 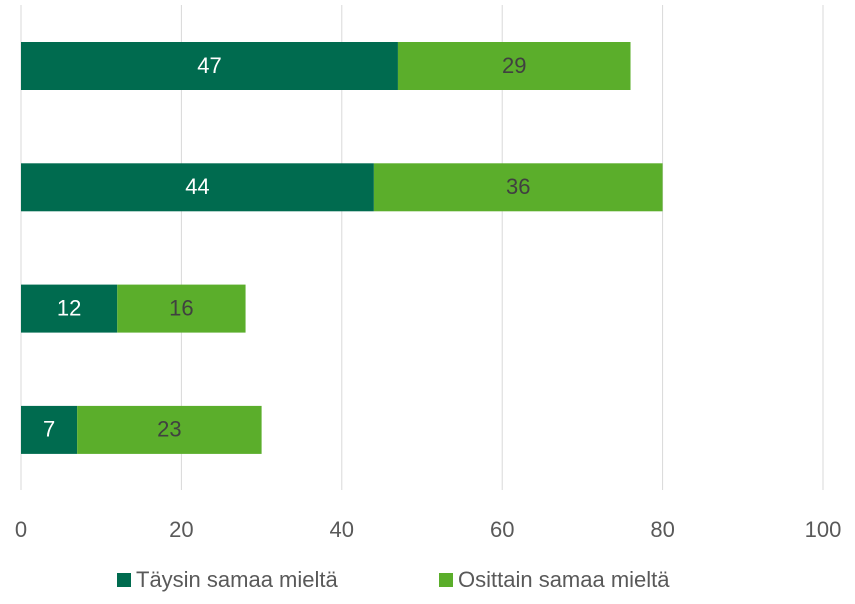 What do you see at coordinates (502, 529) in the screenshot?
I see `x-tick-label: 60` at bounding box center [502, 529].